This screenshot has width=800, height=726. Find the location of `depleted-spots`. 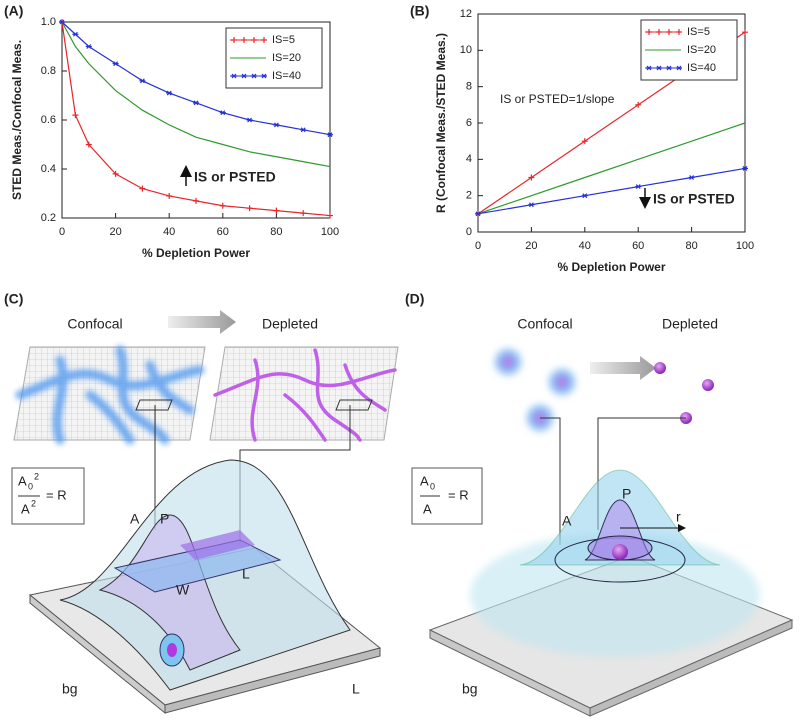

depleted-spots is located at coordinates (684, 393).